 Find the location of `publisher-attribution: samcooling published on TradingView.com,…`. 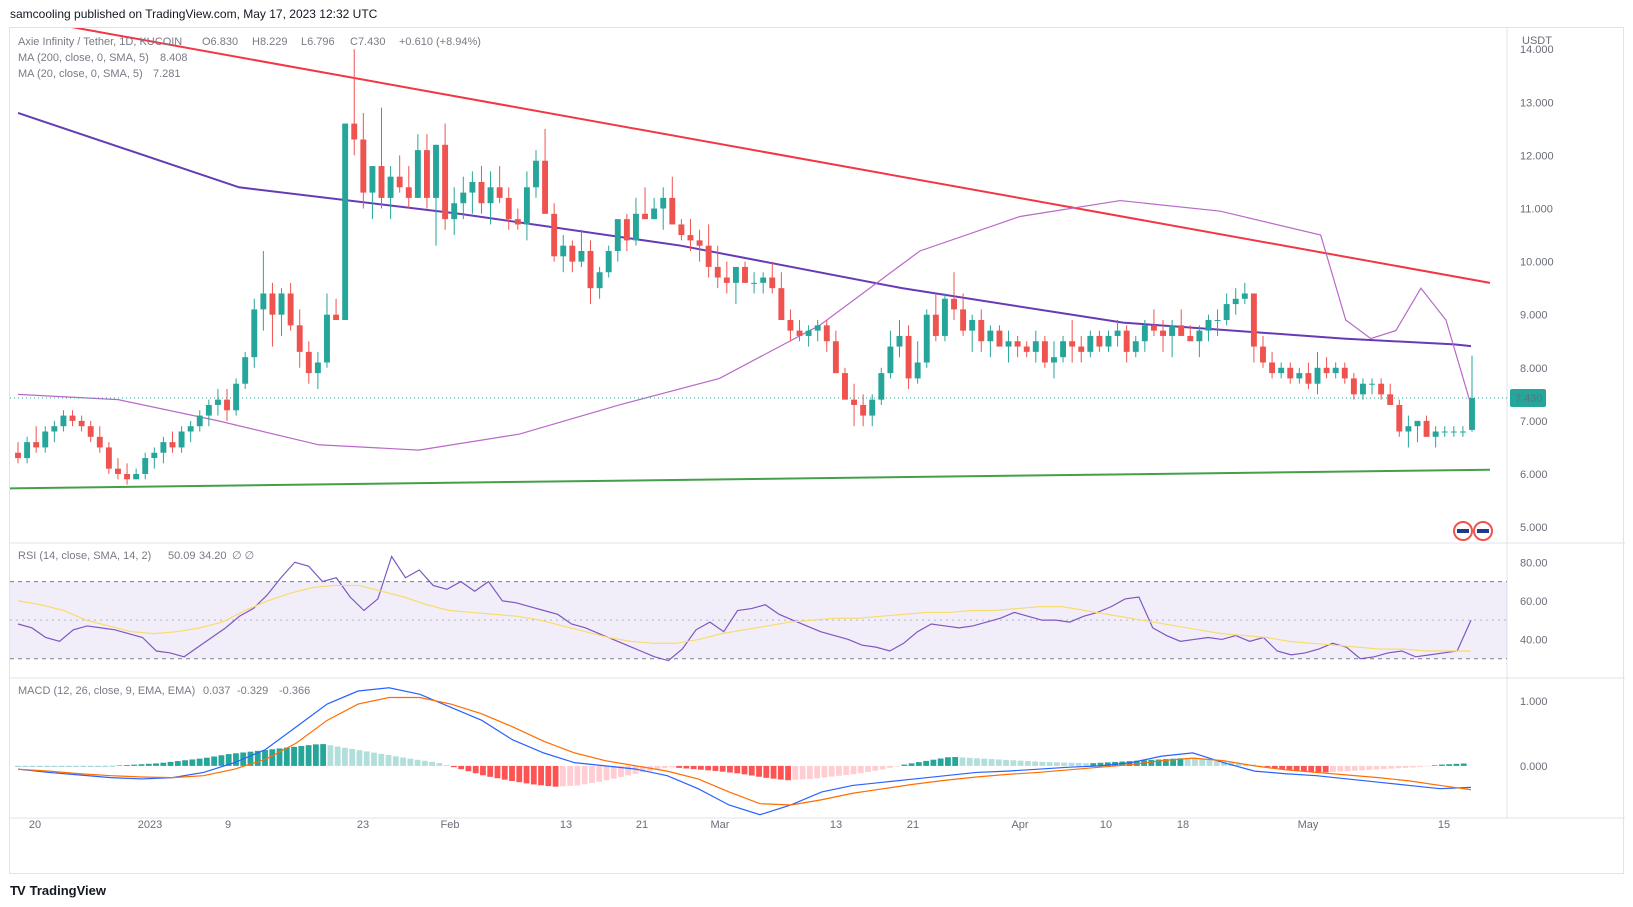

publisher-attribution: samcooling published on TradingView.com,… is located at coordinates (194, 14).